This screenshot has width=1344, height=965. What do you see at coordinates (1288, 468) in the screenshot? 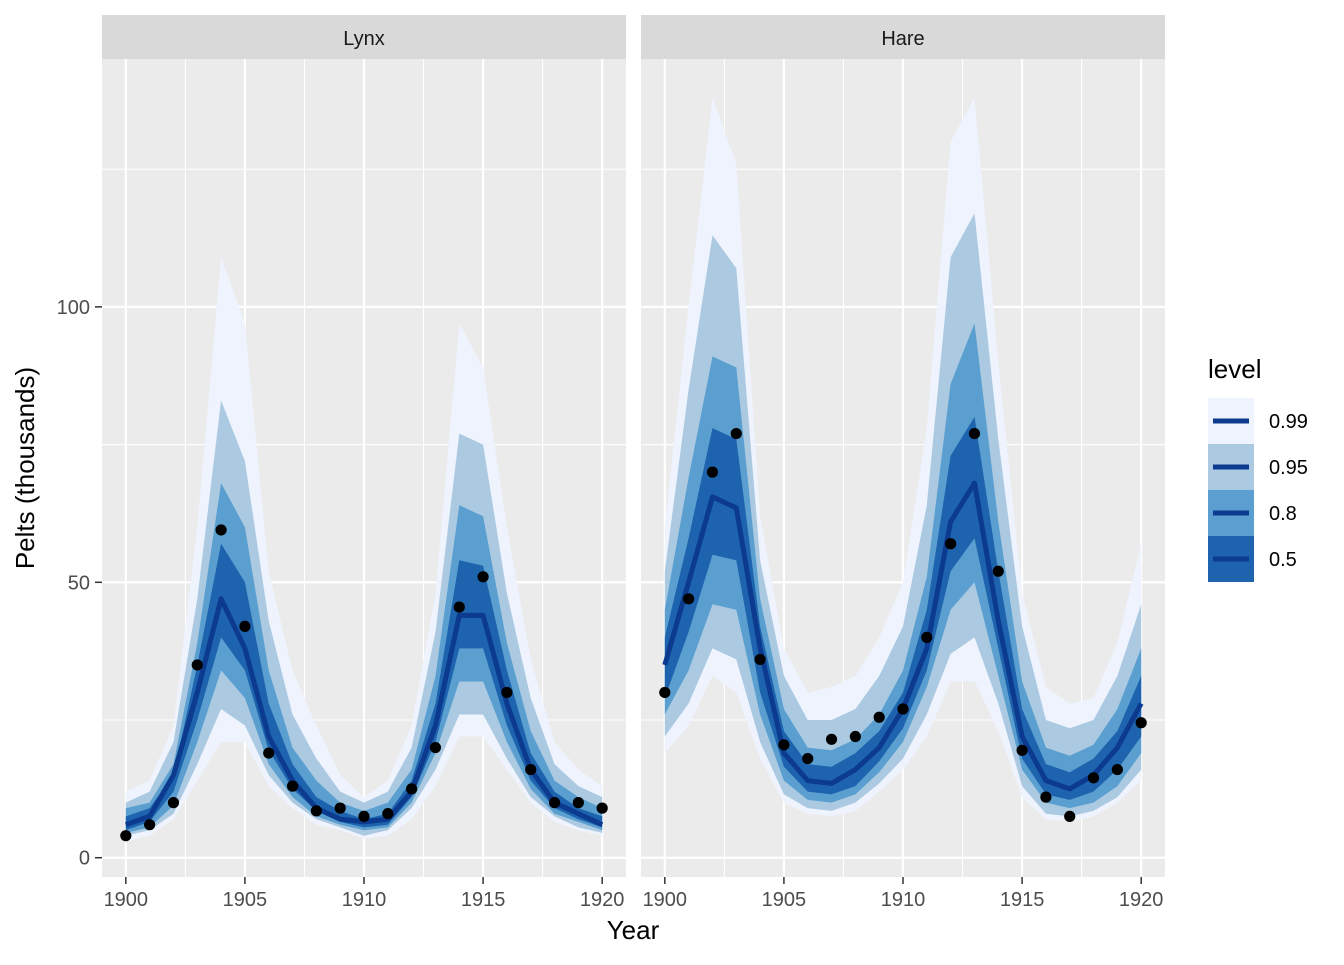
I see `legend-label: 0.95` at bounding box center [1288, 468].